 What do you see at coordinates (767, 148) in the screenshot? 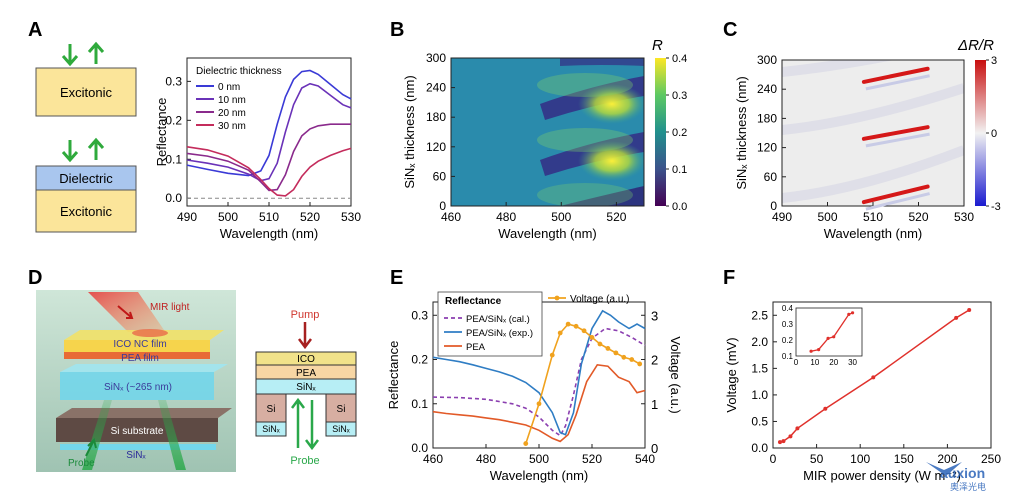
I see `y-tick-label: 120` at bounding box center [767, 148].